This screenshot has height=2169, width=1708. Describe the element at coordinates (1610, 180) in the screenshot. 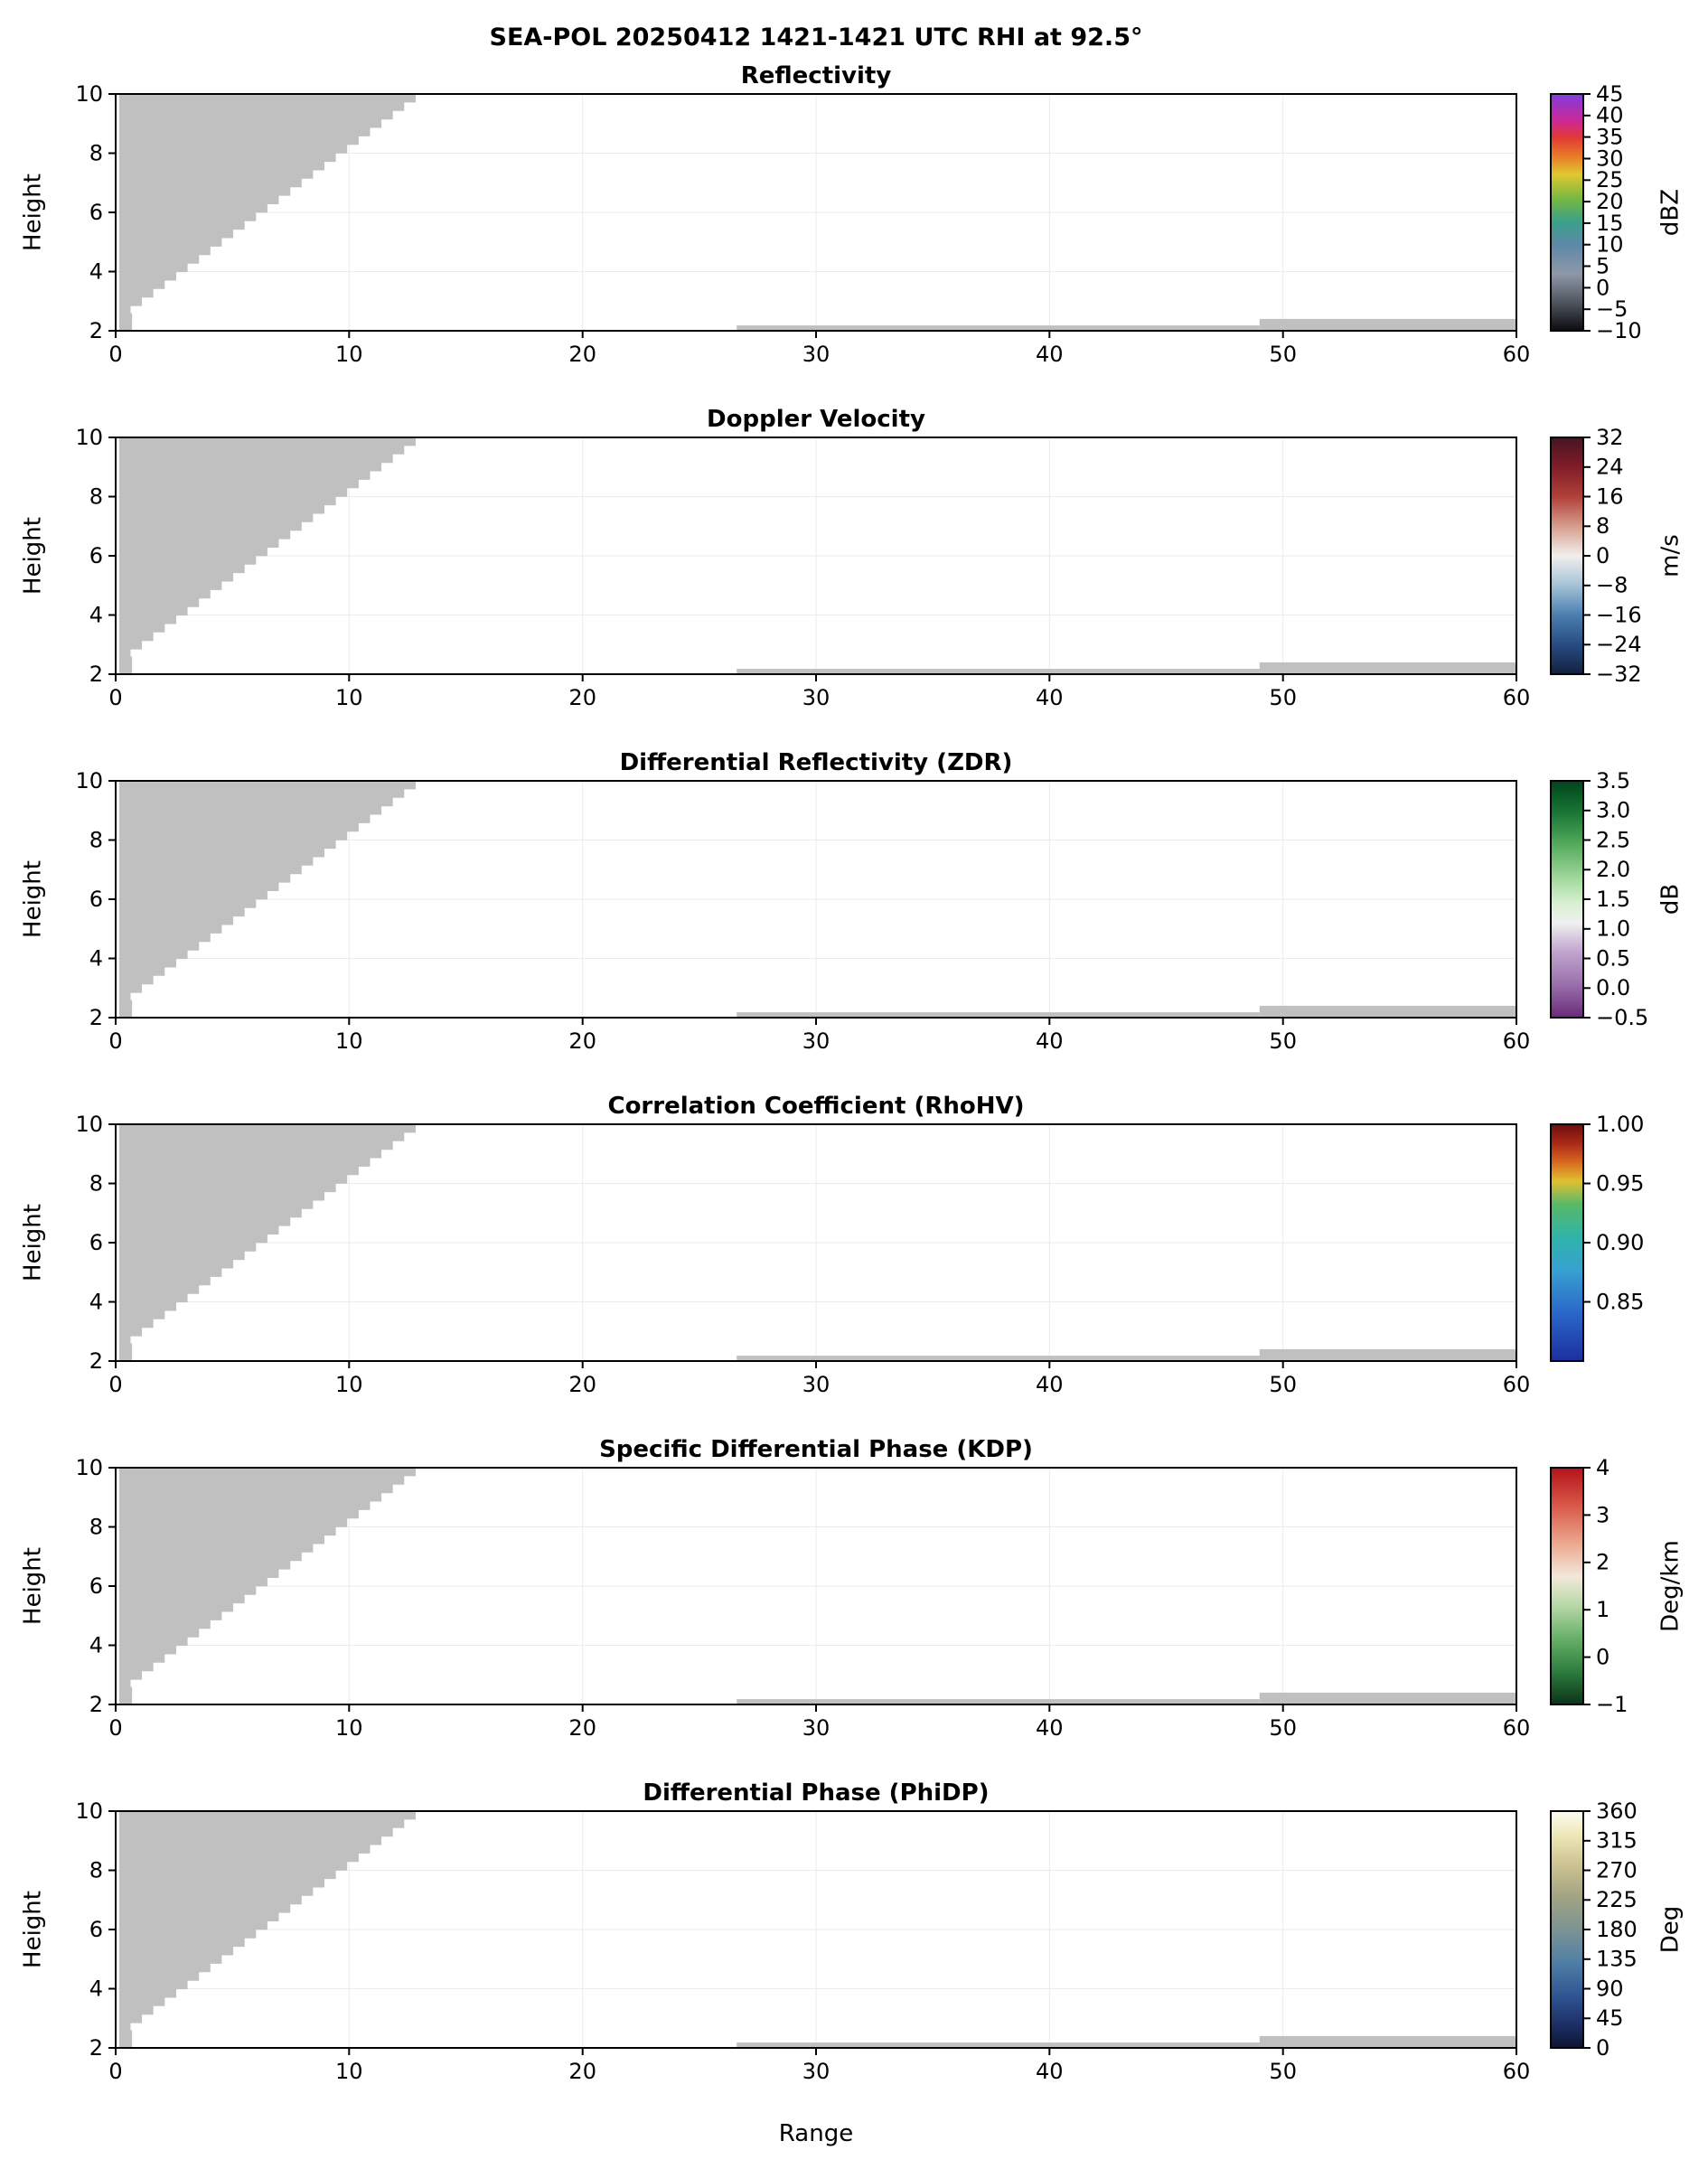

I see `svg-text: 25` at that location.